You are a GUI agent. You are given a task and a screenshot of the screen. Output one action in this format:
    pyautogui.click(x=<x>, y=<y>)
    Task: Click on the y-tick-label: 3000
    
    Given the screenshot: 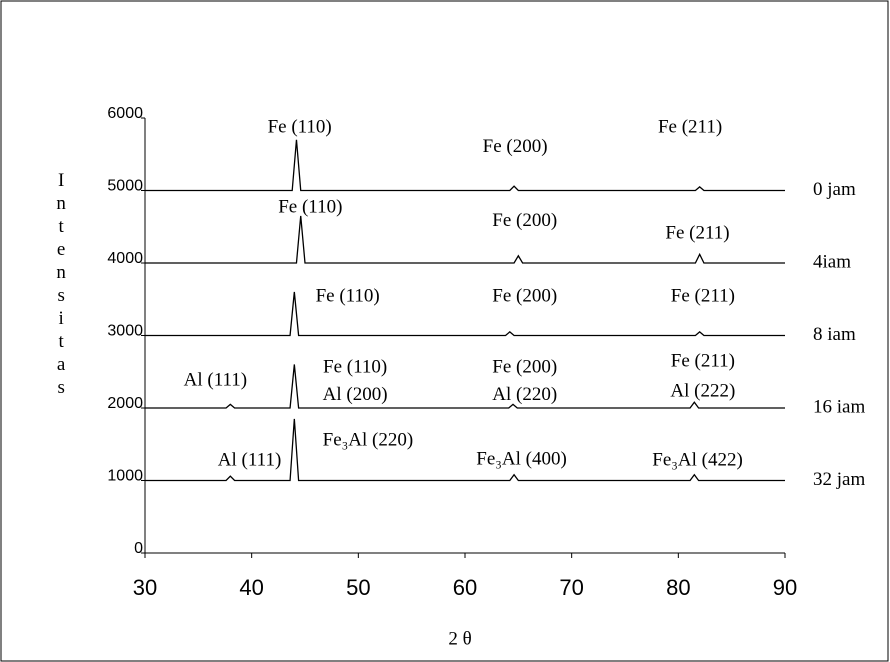 What is the action you would take?
    pyautogui.click(x=125, y=331)
    